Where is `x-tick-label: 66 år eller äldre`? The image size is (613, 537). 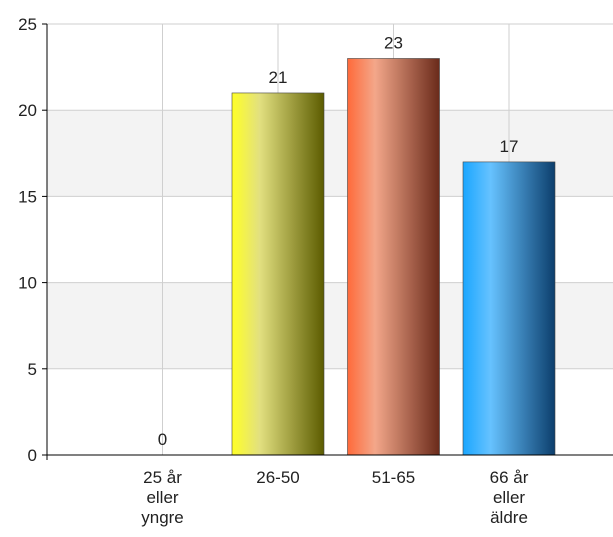 x-tick-label: 66 år eller äldre is located at coordinates (509, 497).